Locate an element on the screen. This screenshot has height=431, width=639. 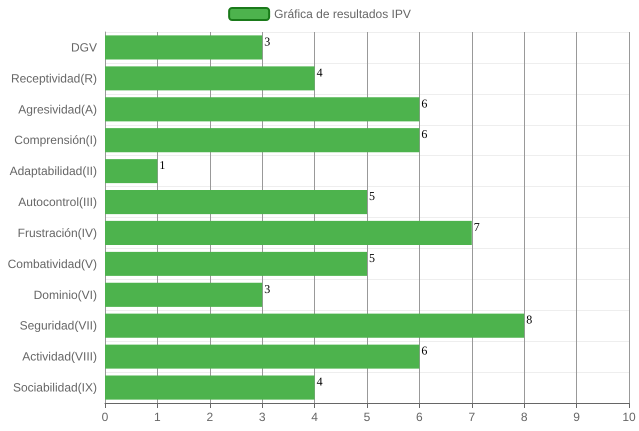
x-tick-label: 0 is located at coordinates (105, 417).